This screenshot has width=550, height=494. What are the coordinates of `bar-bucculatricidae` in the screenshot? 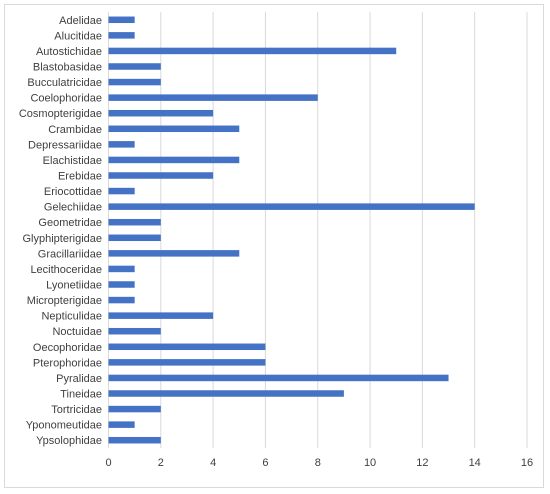 It's located at (134, 82).